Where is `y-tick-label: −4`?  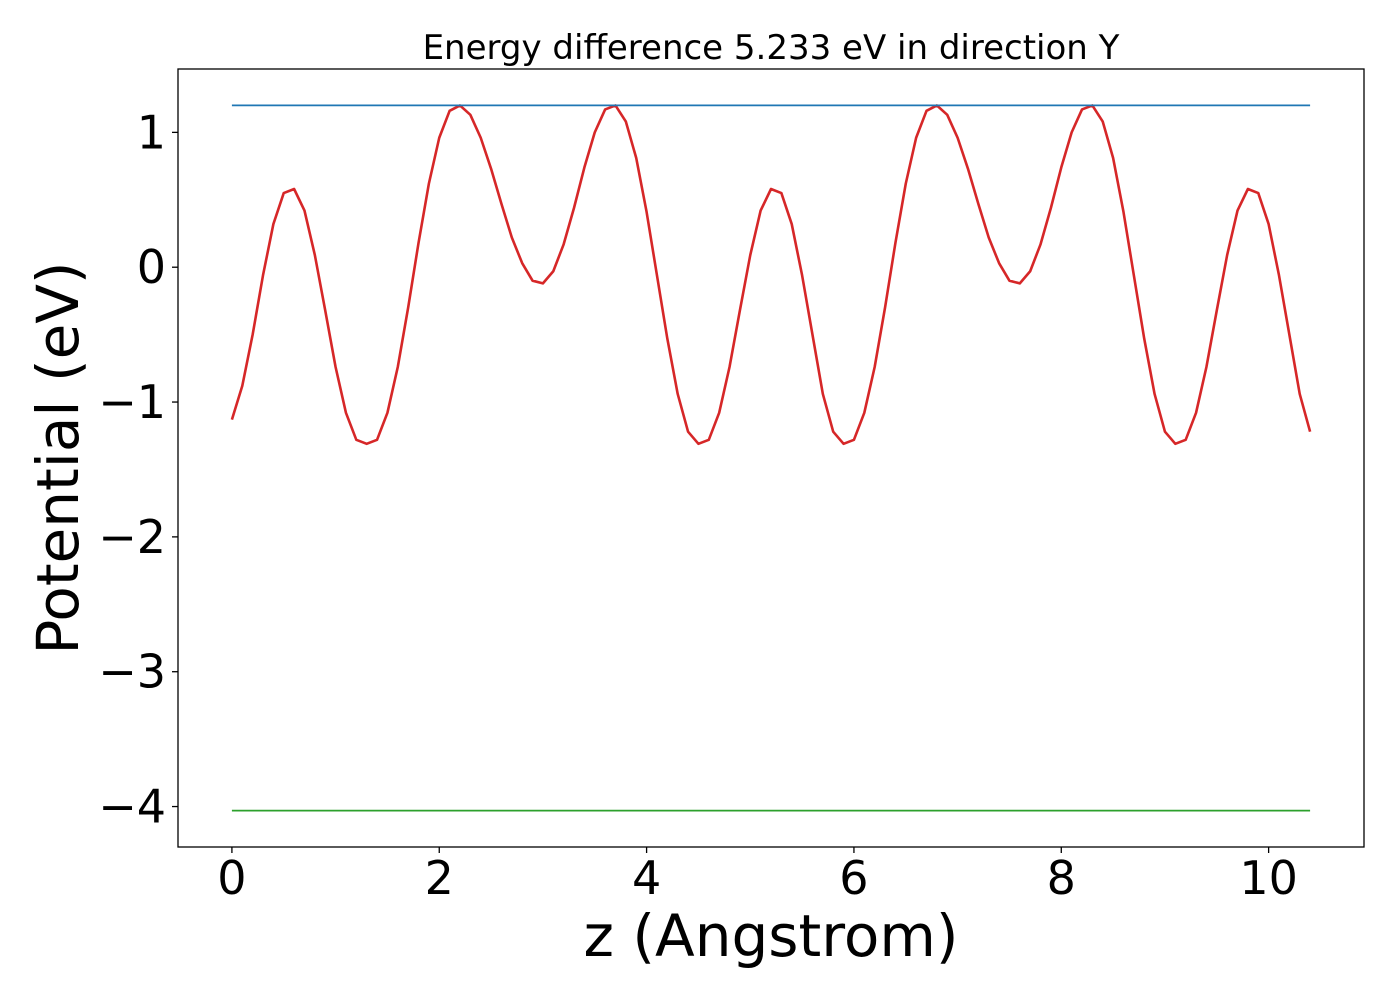
y-tick-label: −4 is located at coordinates (132, 807).